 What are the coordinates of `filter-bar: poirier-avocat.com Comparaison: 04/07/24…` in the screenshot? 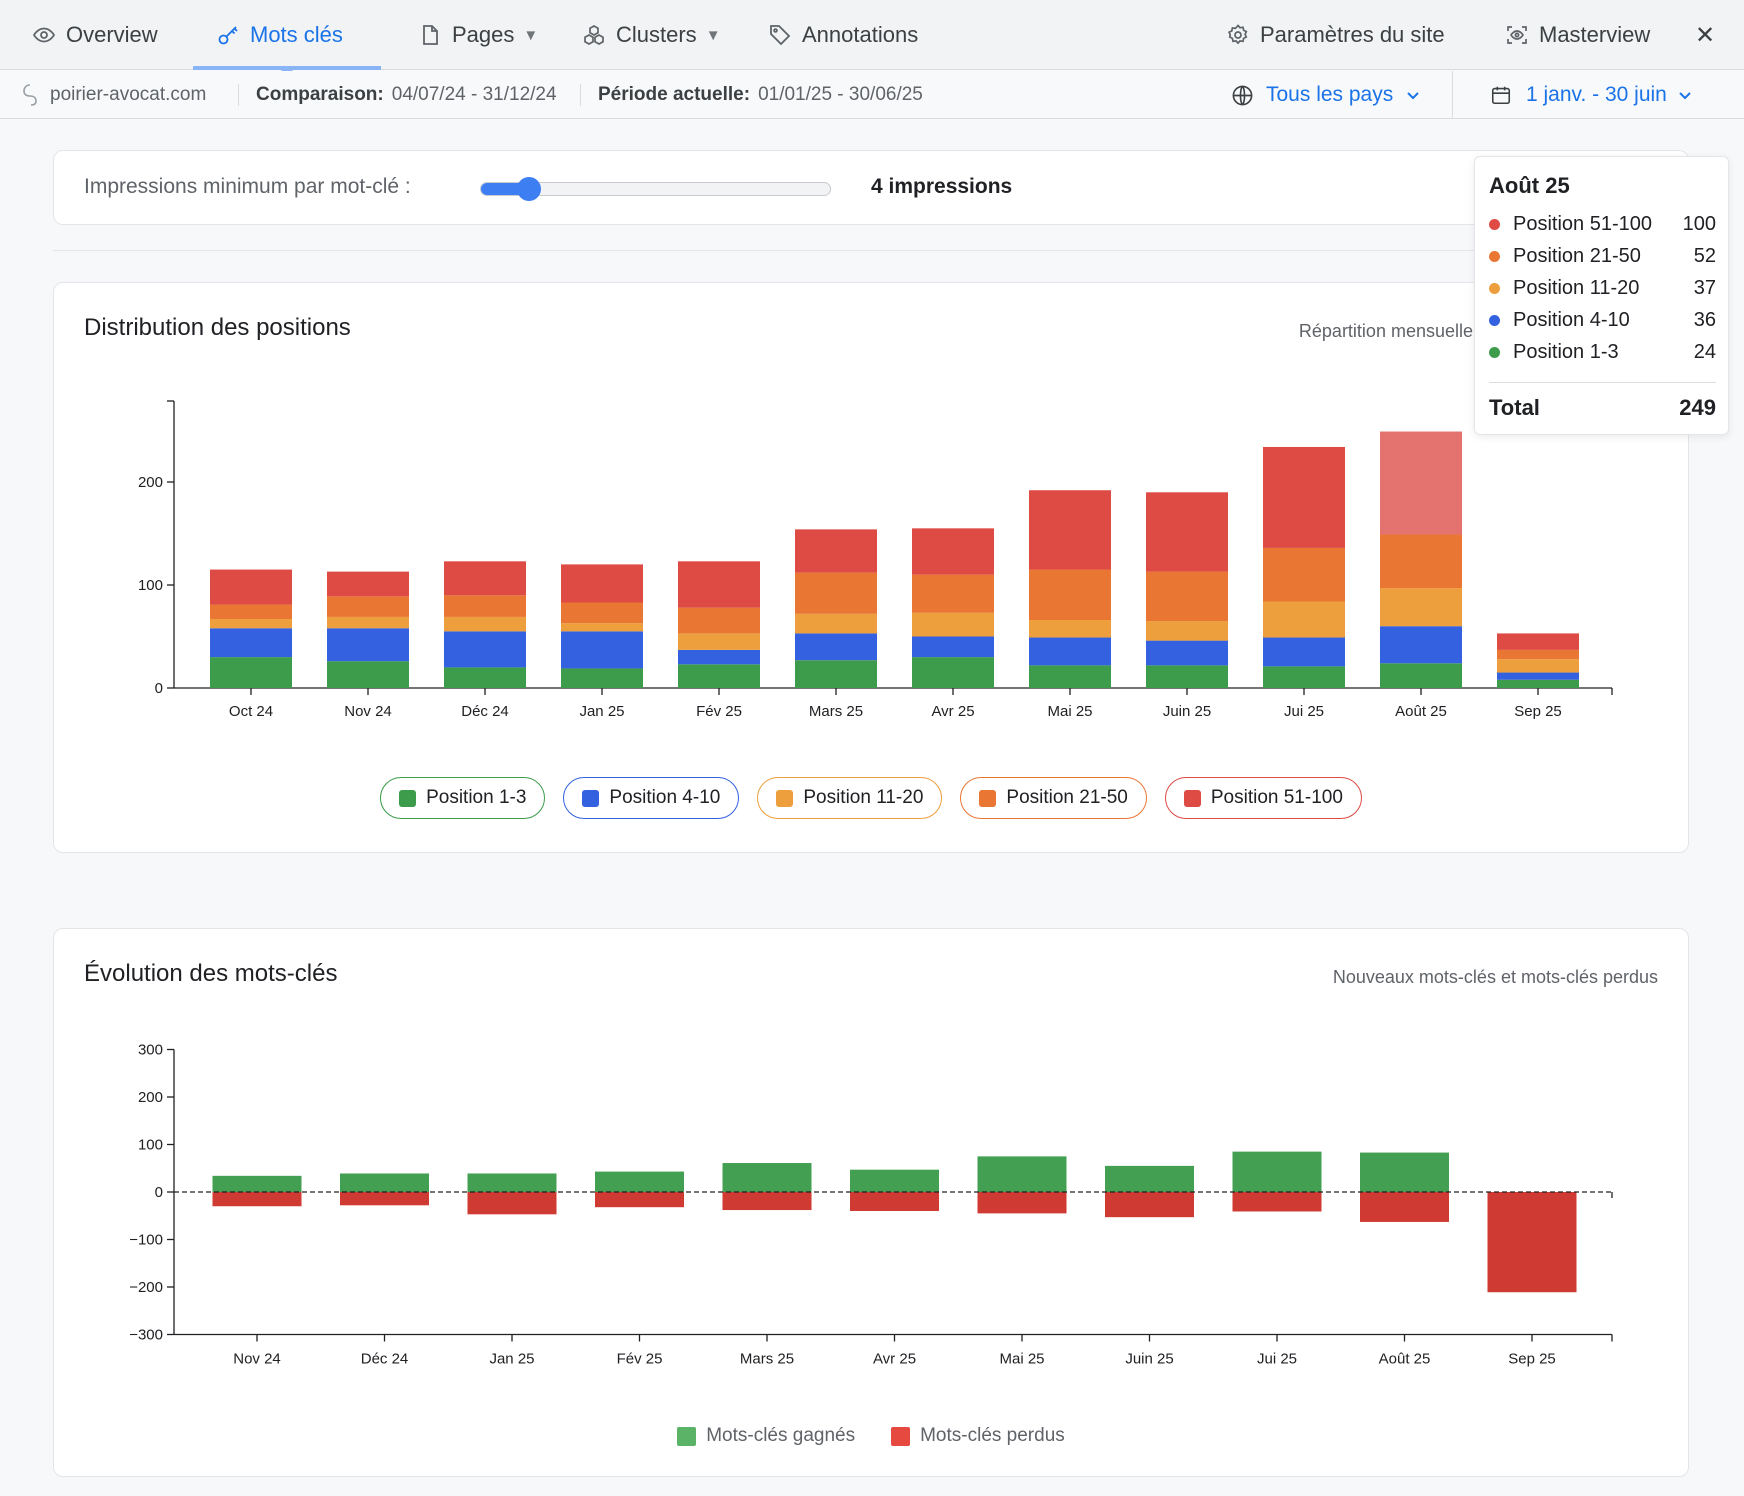 It's located at (872, 95).